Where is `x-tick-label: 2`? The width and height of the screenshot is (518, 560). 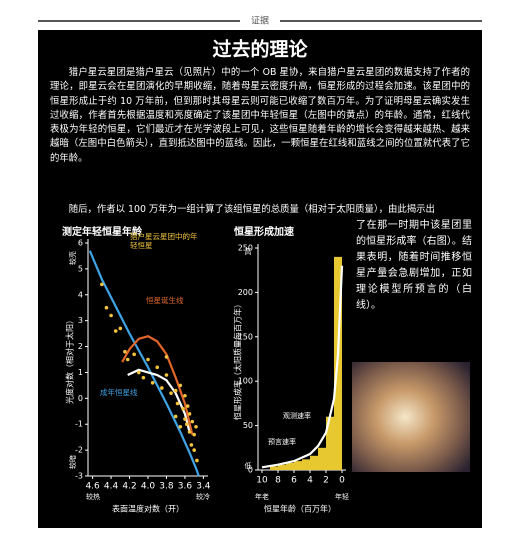
x-tick-label: 2 is located at coordinates (326, 481).